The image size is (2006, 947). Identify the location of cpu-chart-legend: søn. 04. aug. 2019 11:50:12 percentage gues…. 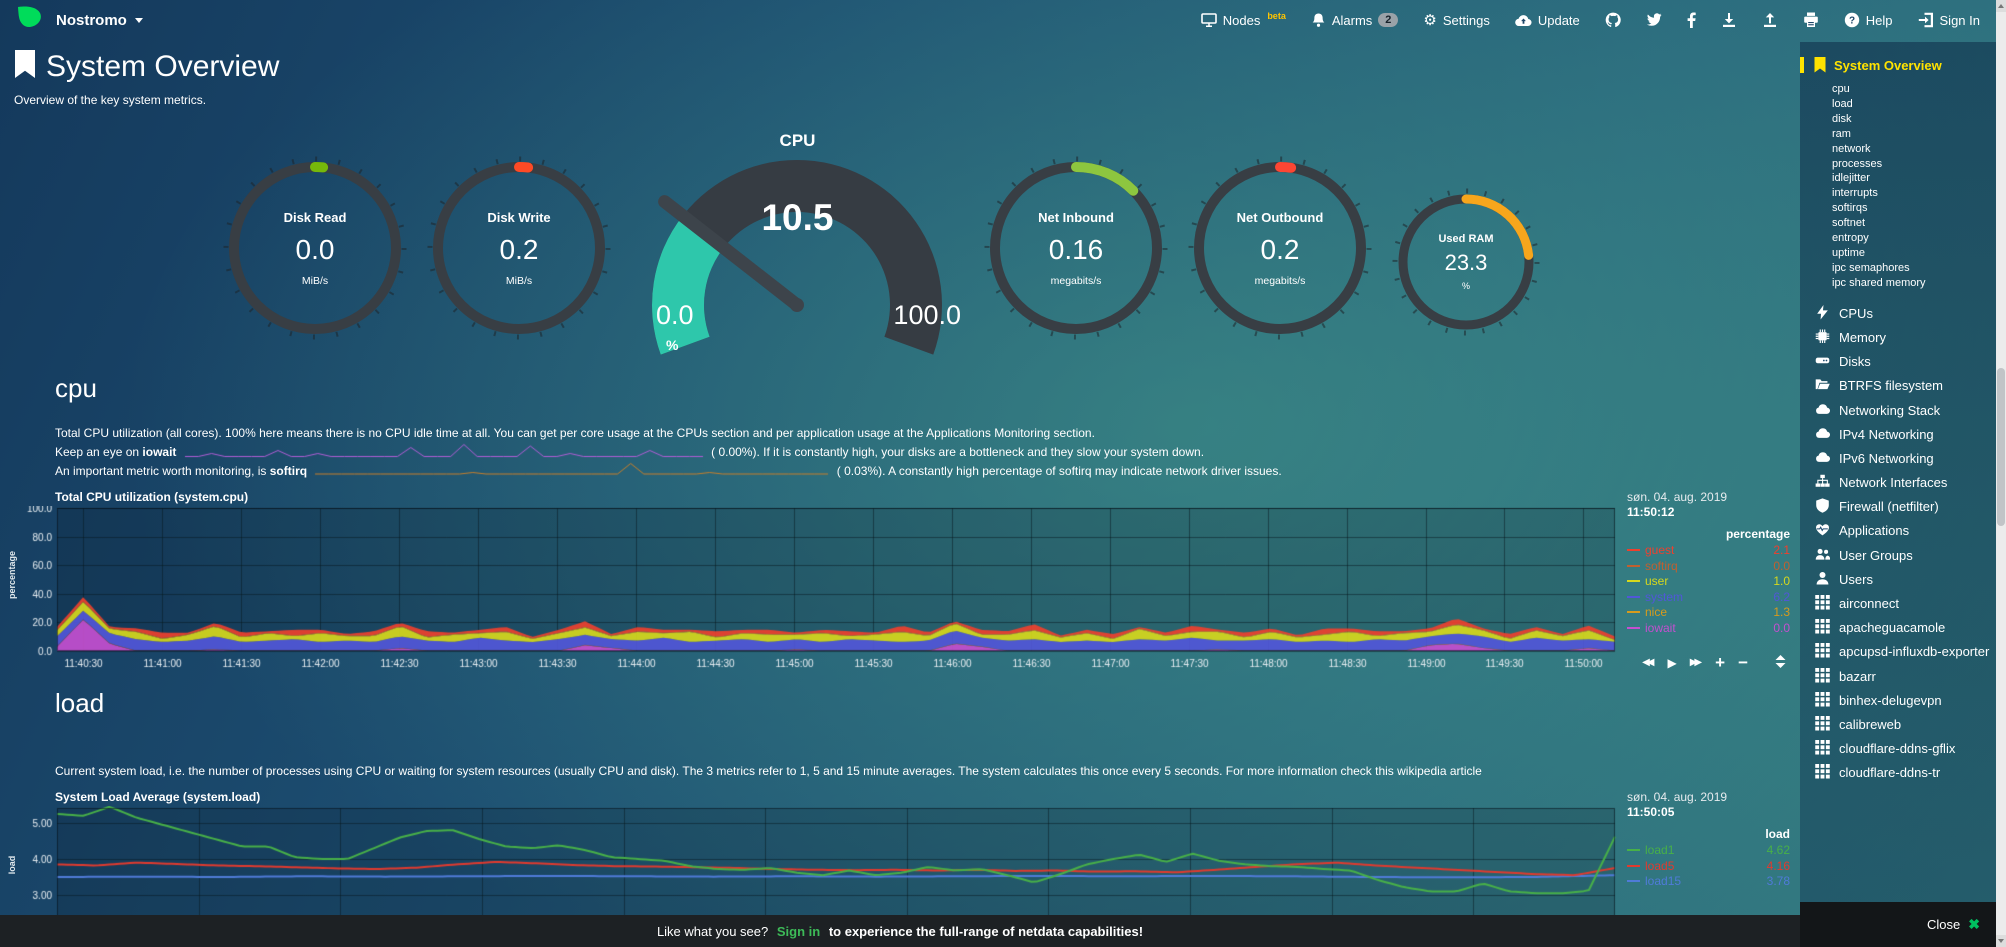
(1708, 563).